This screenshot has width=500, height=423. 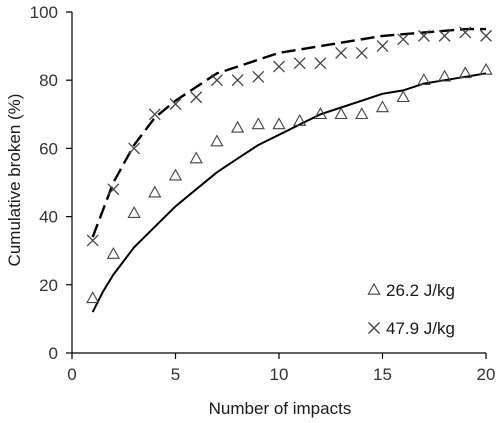 What do you see at coordinates (374, 288) in the screenshot?
I see `legend-triangle-icon` at bounding box center [374, 288].